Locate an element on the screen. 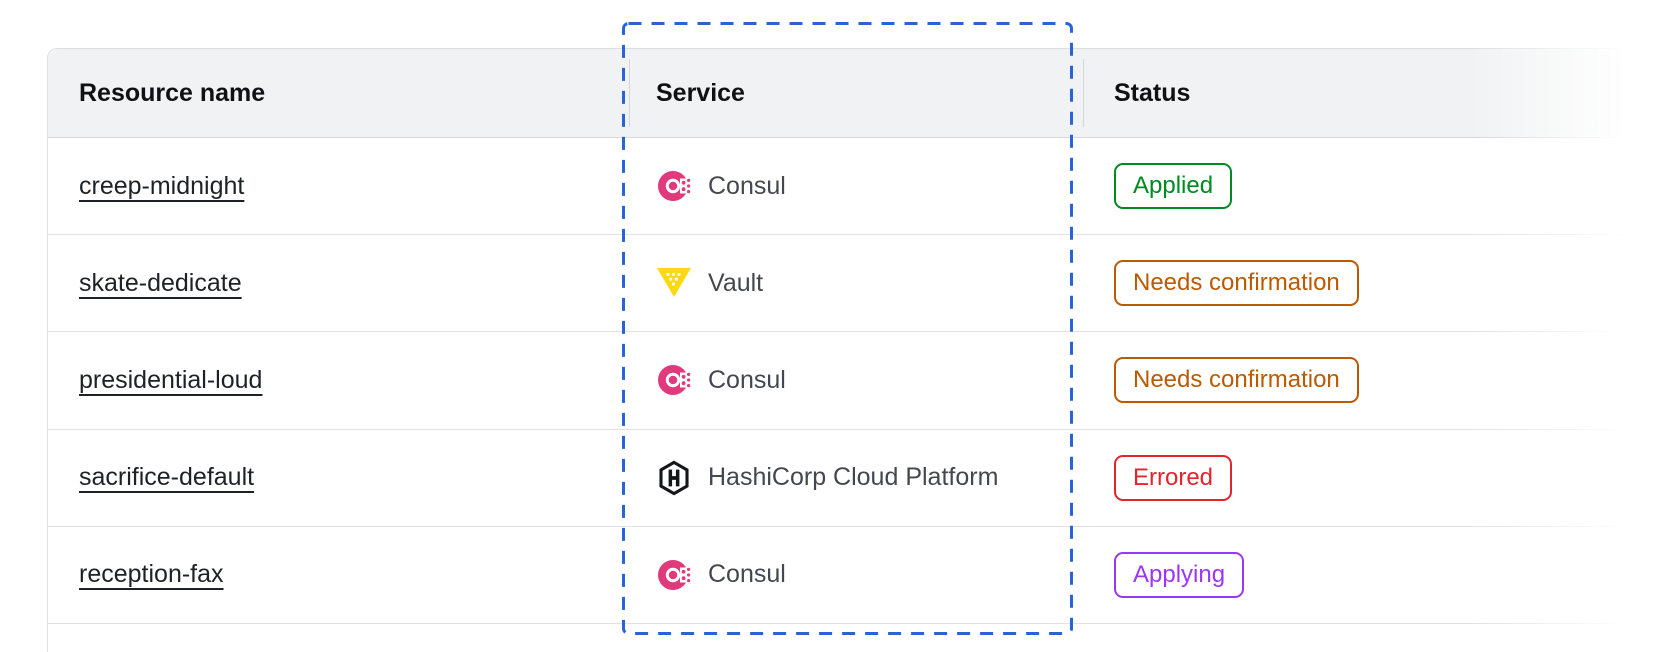  resource-cell: presidential-loud is located at coordinates (170, 380).